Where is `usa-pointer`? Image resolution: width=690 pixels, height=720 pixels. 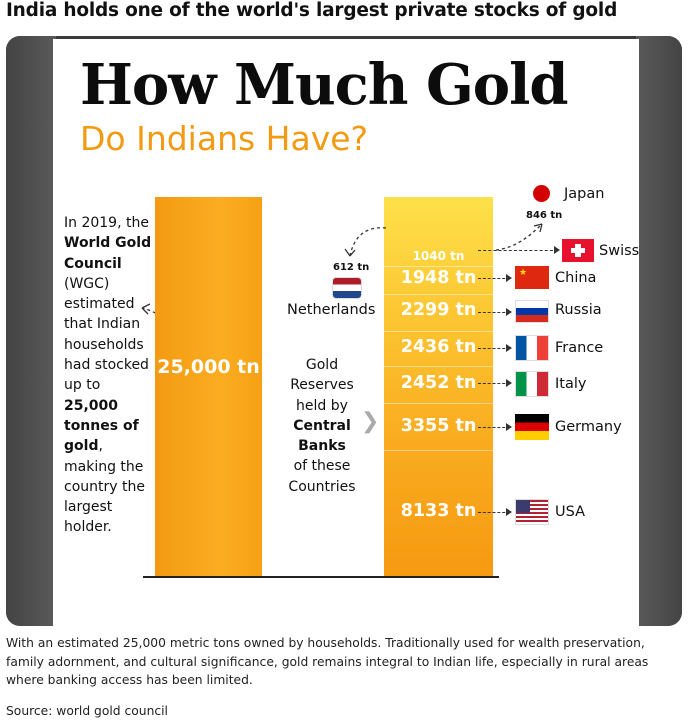
usa-pointer is located at coordinates (495, 512).